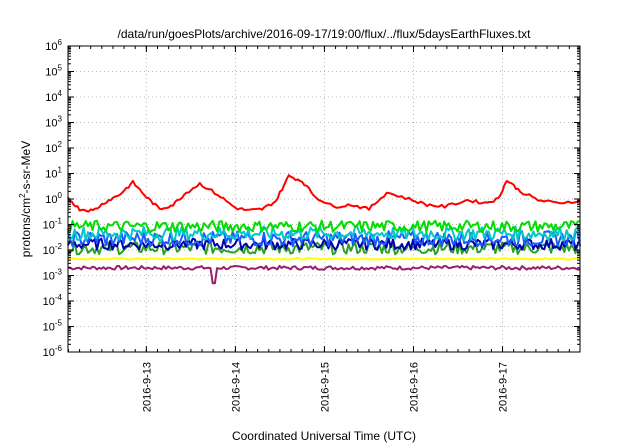 The width and height of the screenshot is (640, 448). Describe the element at coordinates (53, 275) in the screenshot. I see `y-tick-label: 10⁻³` at that location.